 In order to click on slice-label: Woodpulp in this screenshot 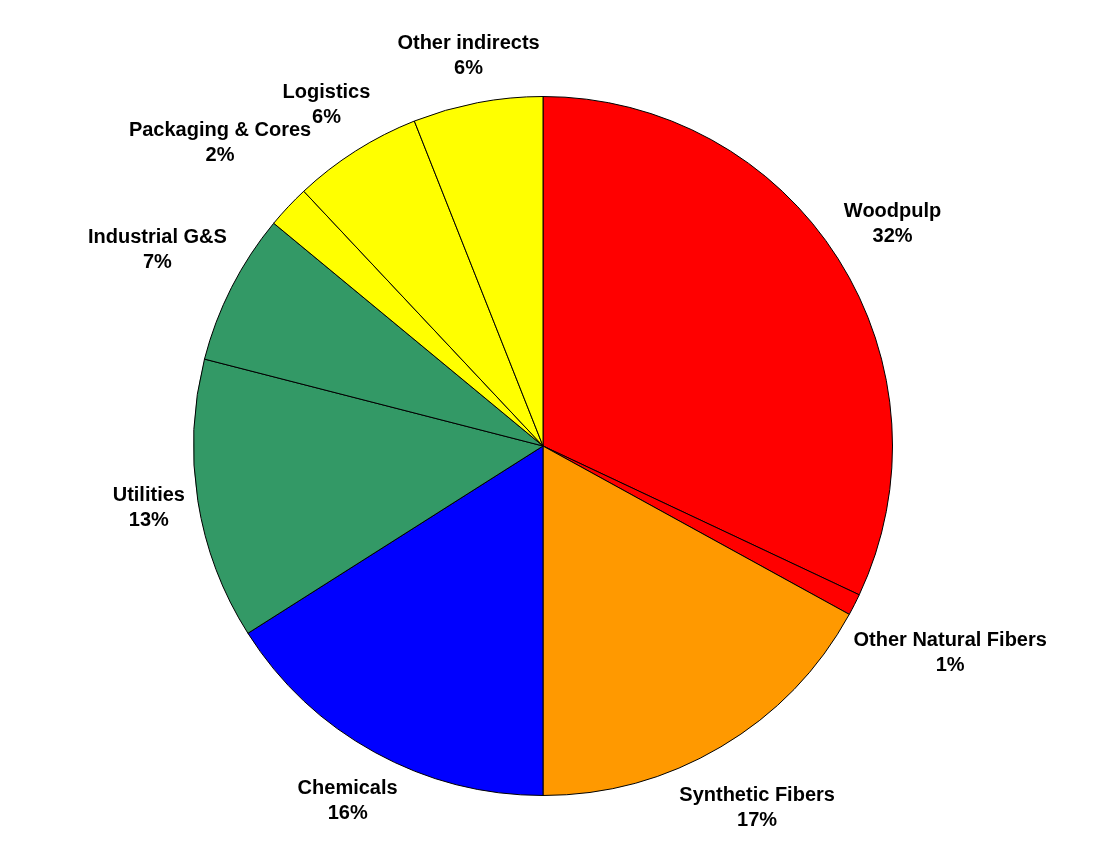, I will do `click(892, 210)`.